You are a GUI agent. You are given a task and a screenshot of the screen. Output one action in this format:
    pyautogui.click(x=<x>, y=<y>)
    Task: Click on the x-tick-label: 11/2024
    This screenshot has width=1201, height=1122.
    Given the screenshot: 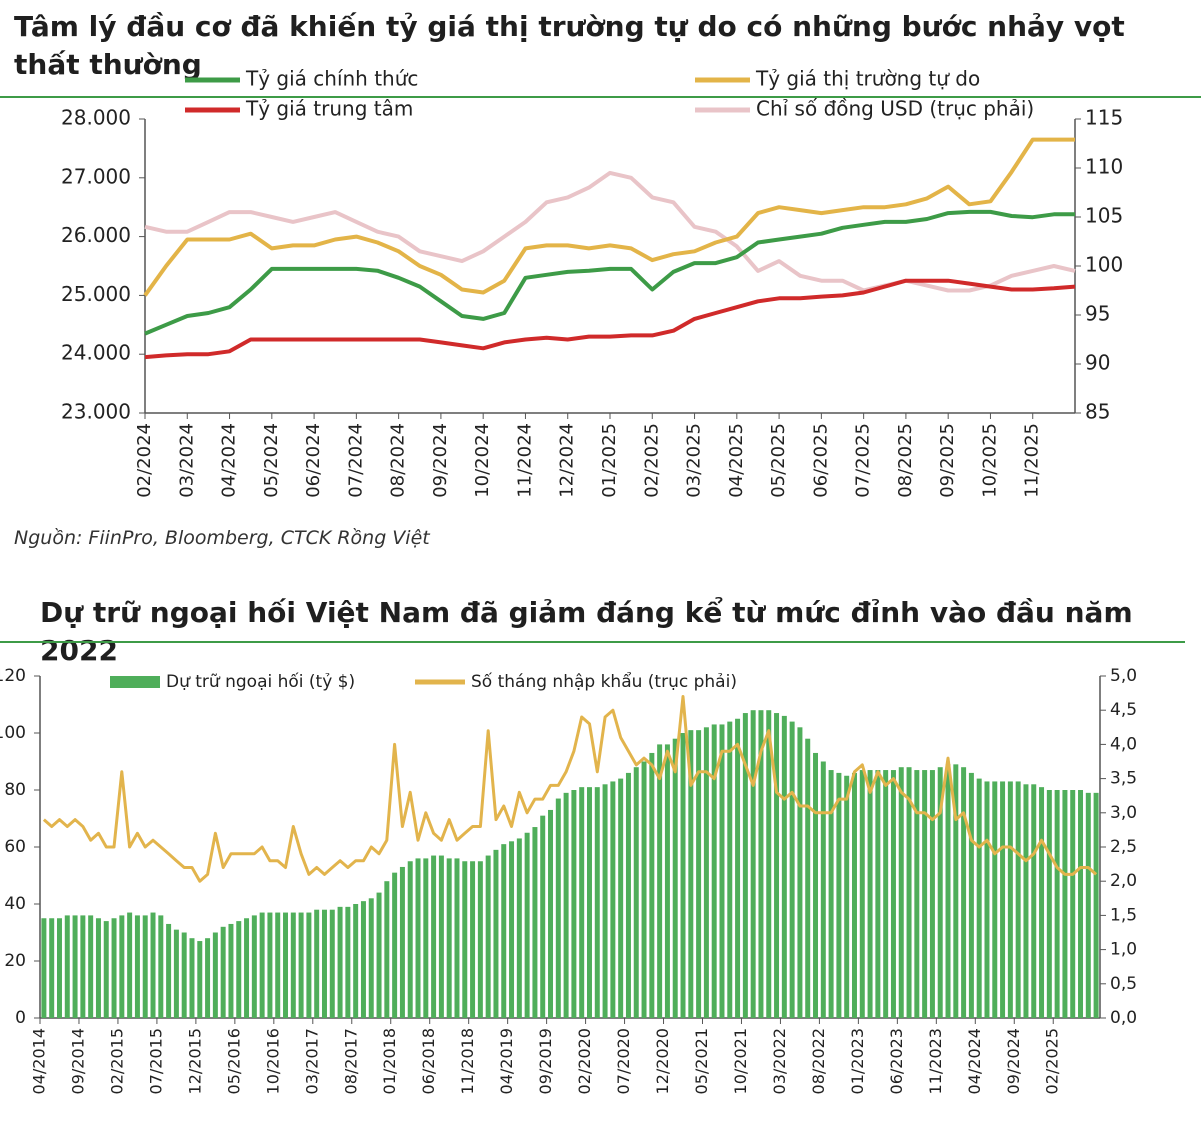 What is the action you would take?
    pyautogui.click(x=524, y=460)
    